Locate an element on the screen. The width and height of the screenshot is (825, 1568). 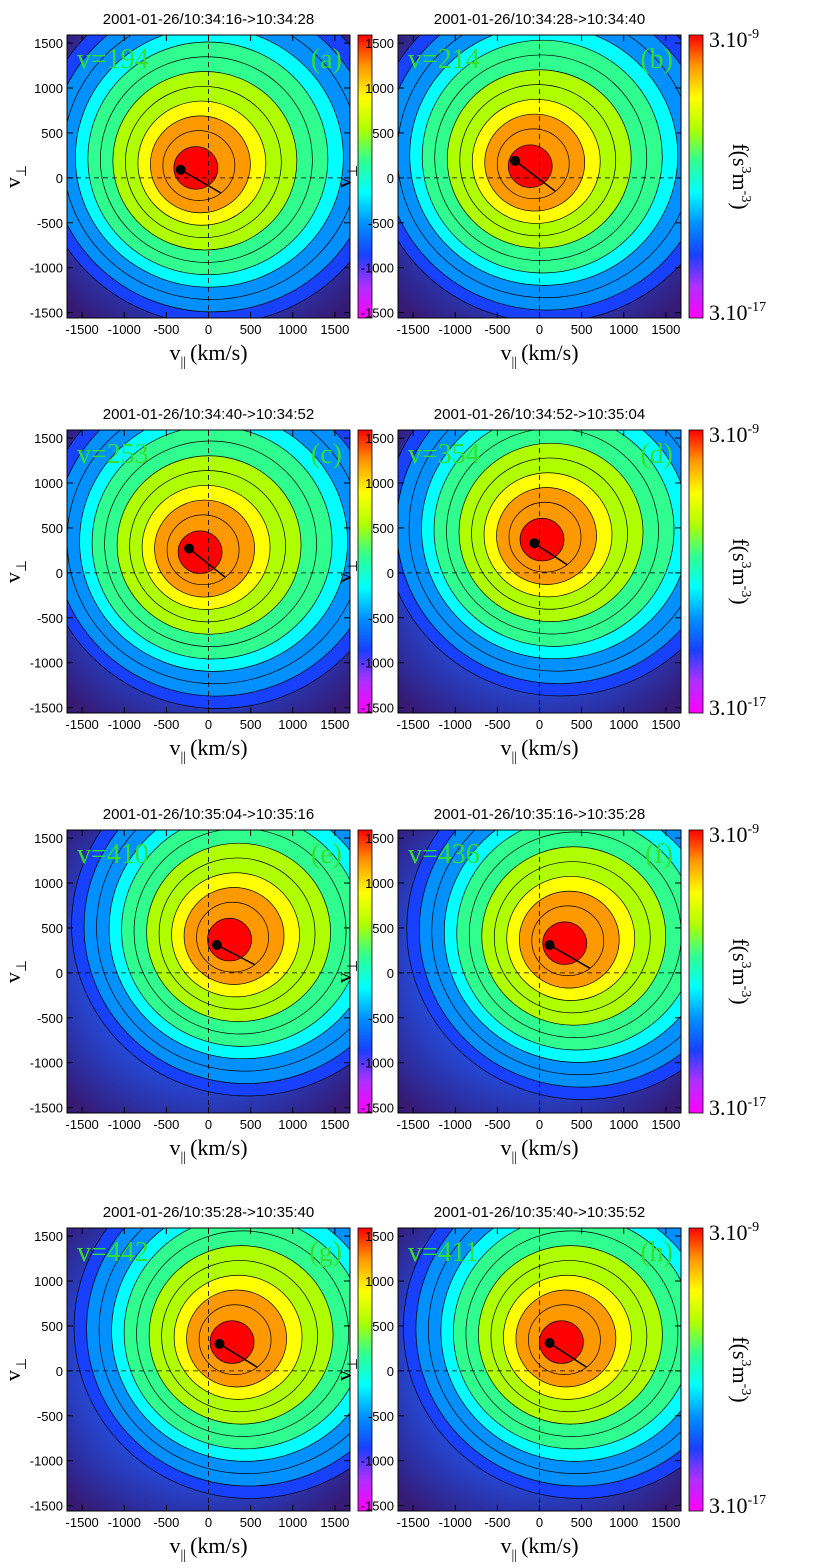
panel-title: 2001-01-26/10:35:28->10:35:40 is located at coordinates (208, 1212).